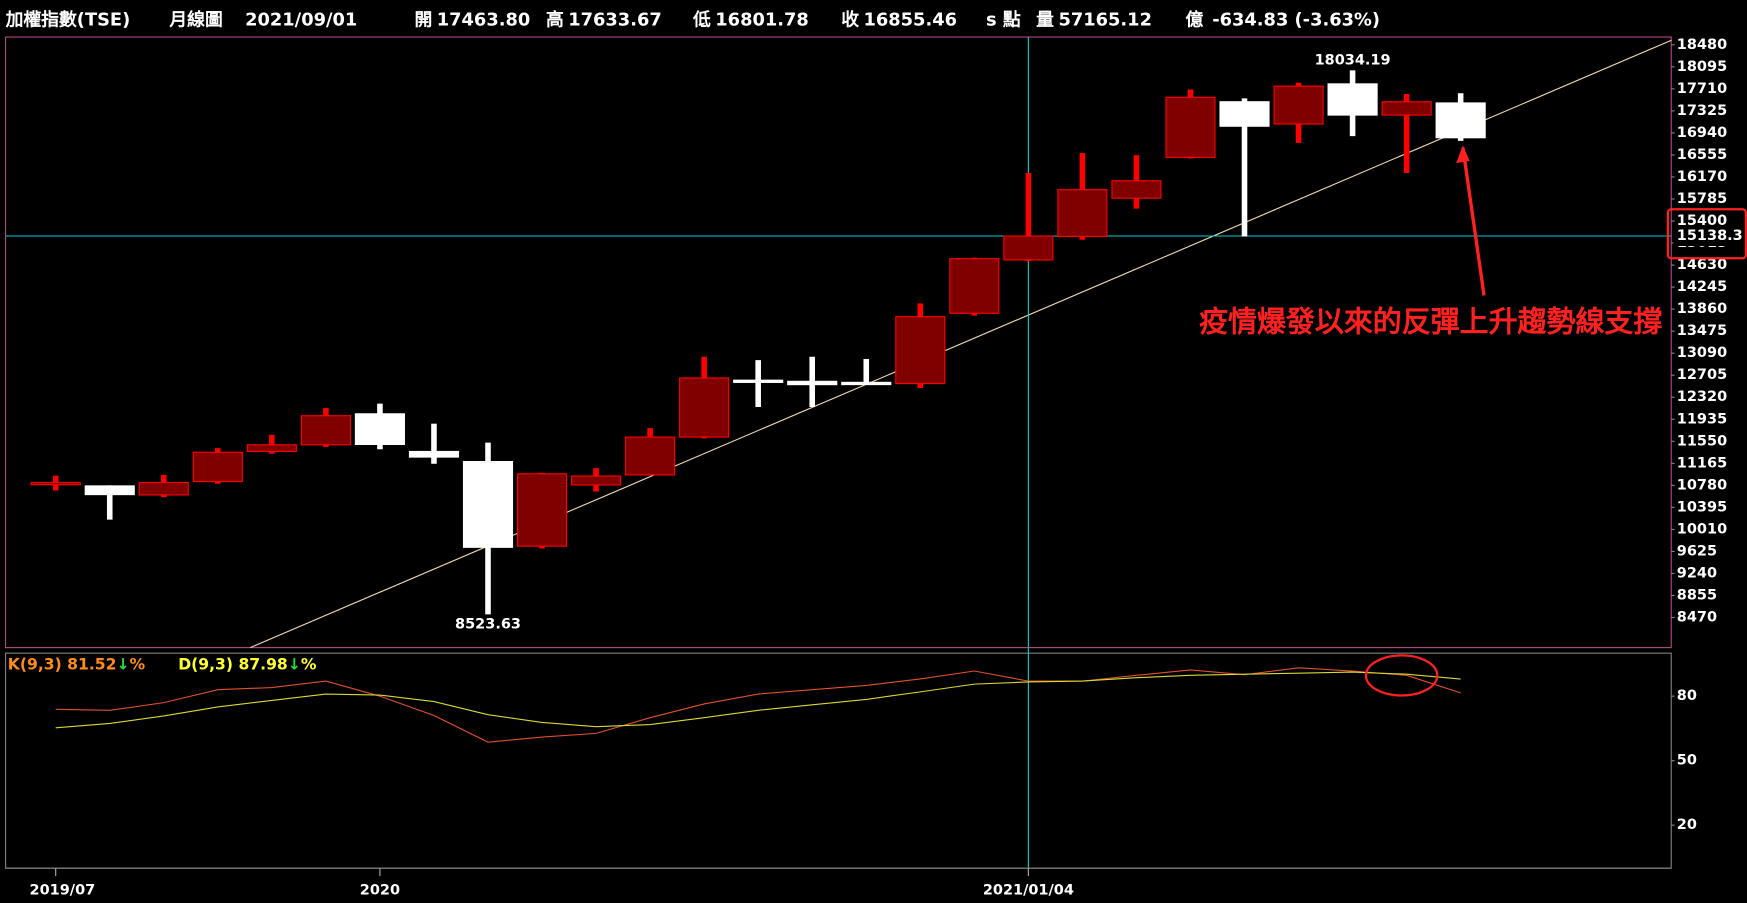 The image size is (1747, 903). What do you see at coordinates (1702, 221) in the screenshot?
I see `y-tick-label: 15400` at bounding box center [1702, 221].